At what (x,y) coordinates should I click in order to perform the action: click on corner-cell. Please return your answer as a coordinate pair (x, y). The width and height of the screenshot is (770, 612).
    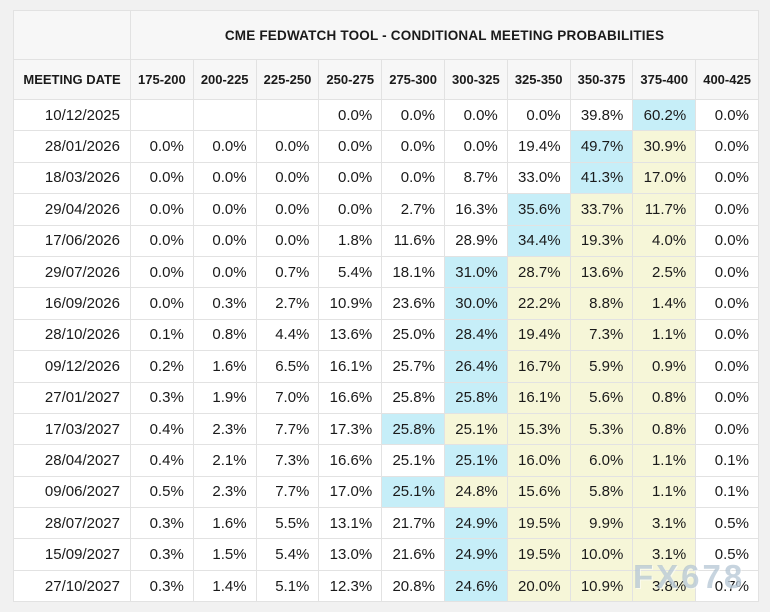
    Looking at the image, I should click on (72, 35).